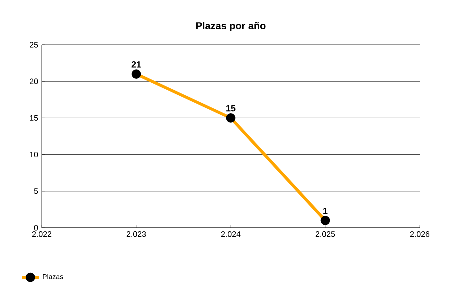 The image size is (450, 300). I want to click on data-label: 15, so click(231, 108).